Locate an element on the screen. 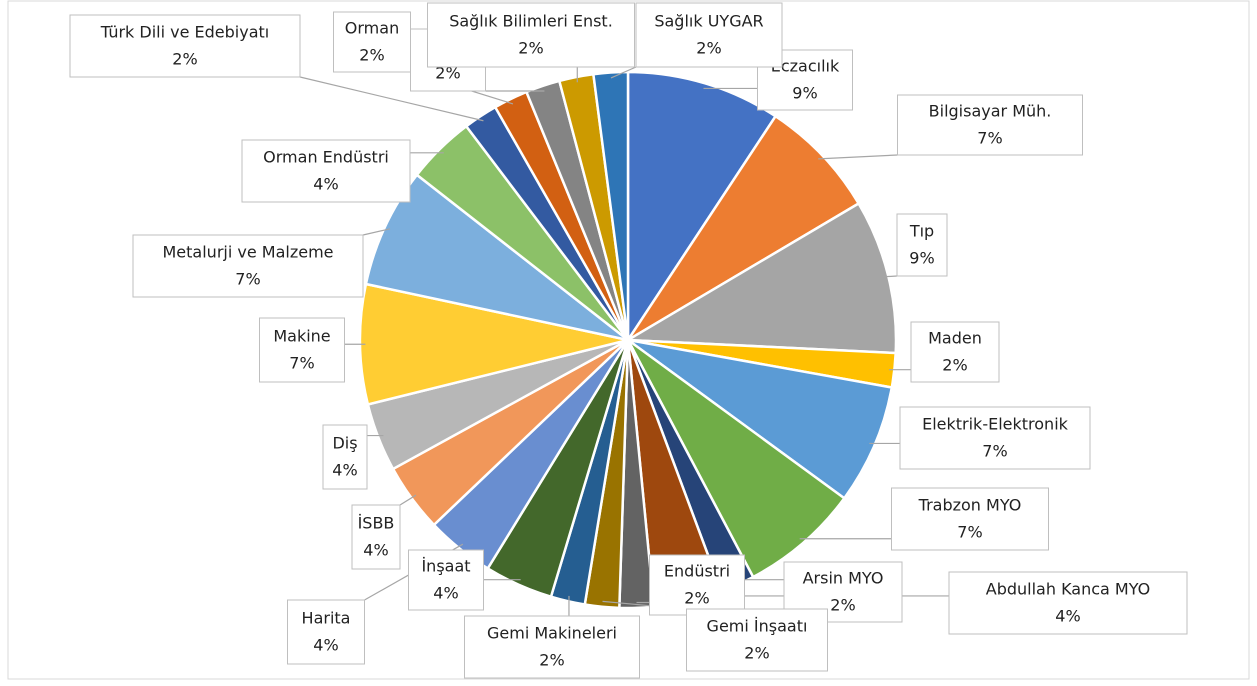 The width and height of the screenshot is (1257, 686). label-name: Sağlık Bilimleri Enst. is located at coordinates (531, 21).